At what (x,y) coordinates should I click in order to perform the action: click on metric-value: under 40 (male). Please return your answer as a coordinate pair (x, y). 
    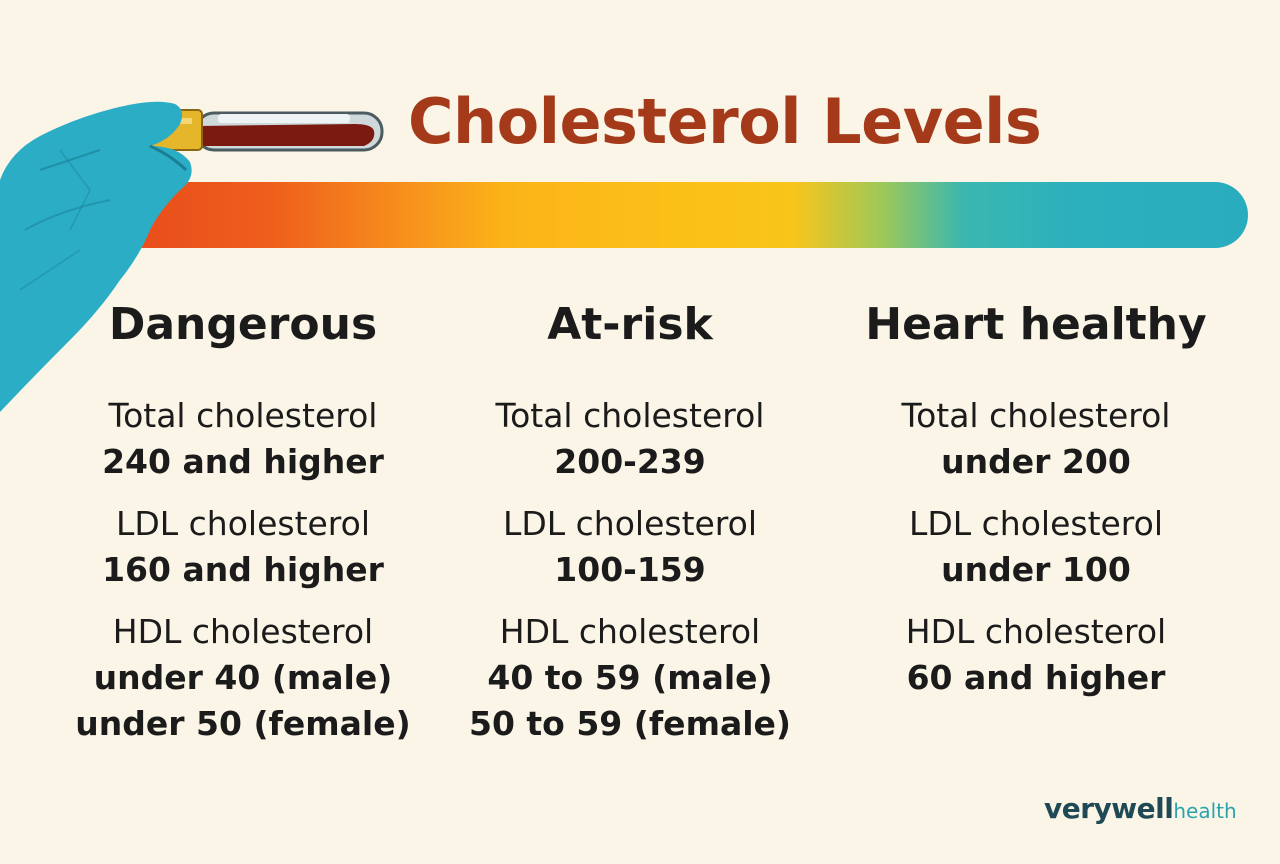
    Looking at the image, I should click on (243, 677).